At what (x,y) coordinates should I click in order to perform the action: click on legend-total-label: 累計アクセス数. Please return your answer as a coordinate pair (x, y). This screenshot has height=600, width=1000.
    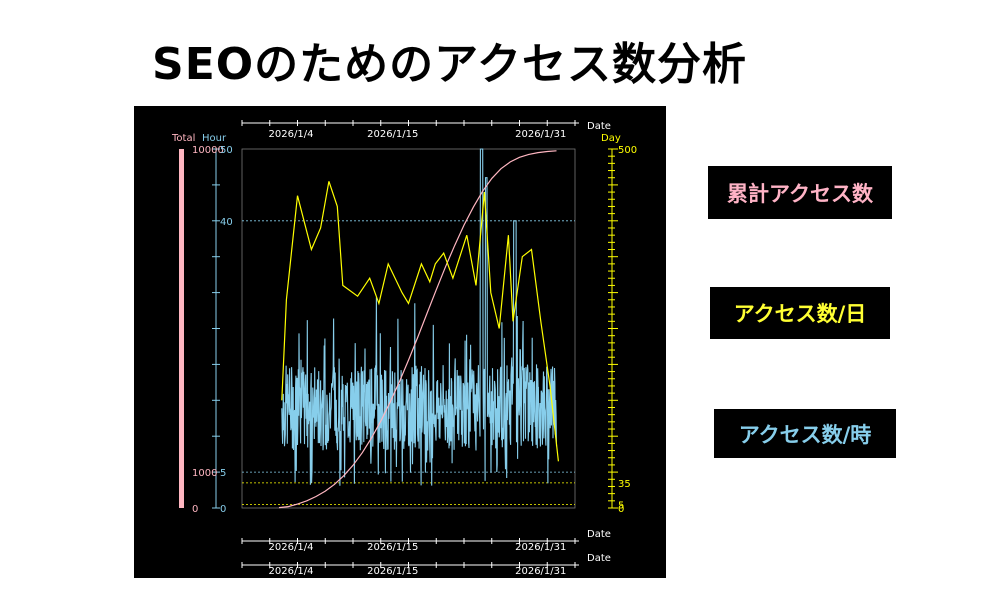
    Looking at the image, I should click on (800, 193).